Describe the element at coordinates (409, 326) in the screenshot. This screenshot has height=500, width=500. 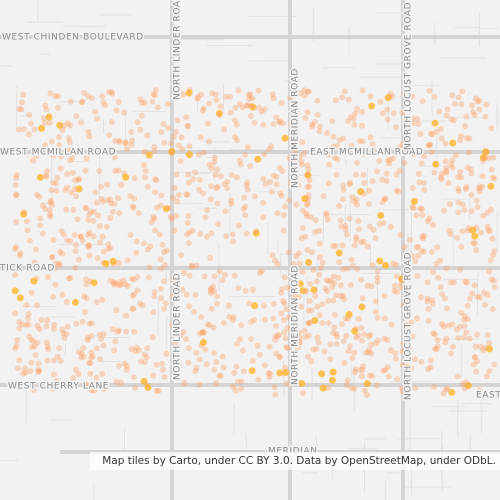
I see `road-label: NORTH LOCUST GROVE ROAD` at that location.